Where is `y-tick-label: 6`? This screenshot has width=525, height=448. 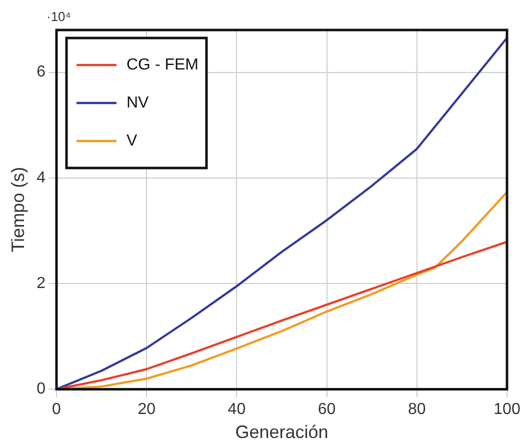
y-tick-label: 6 is located at coordinates (41, 72).